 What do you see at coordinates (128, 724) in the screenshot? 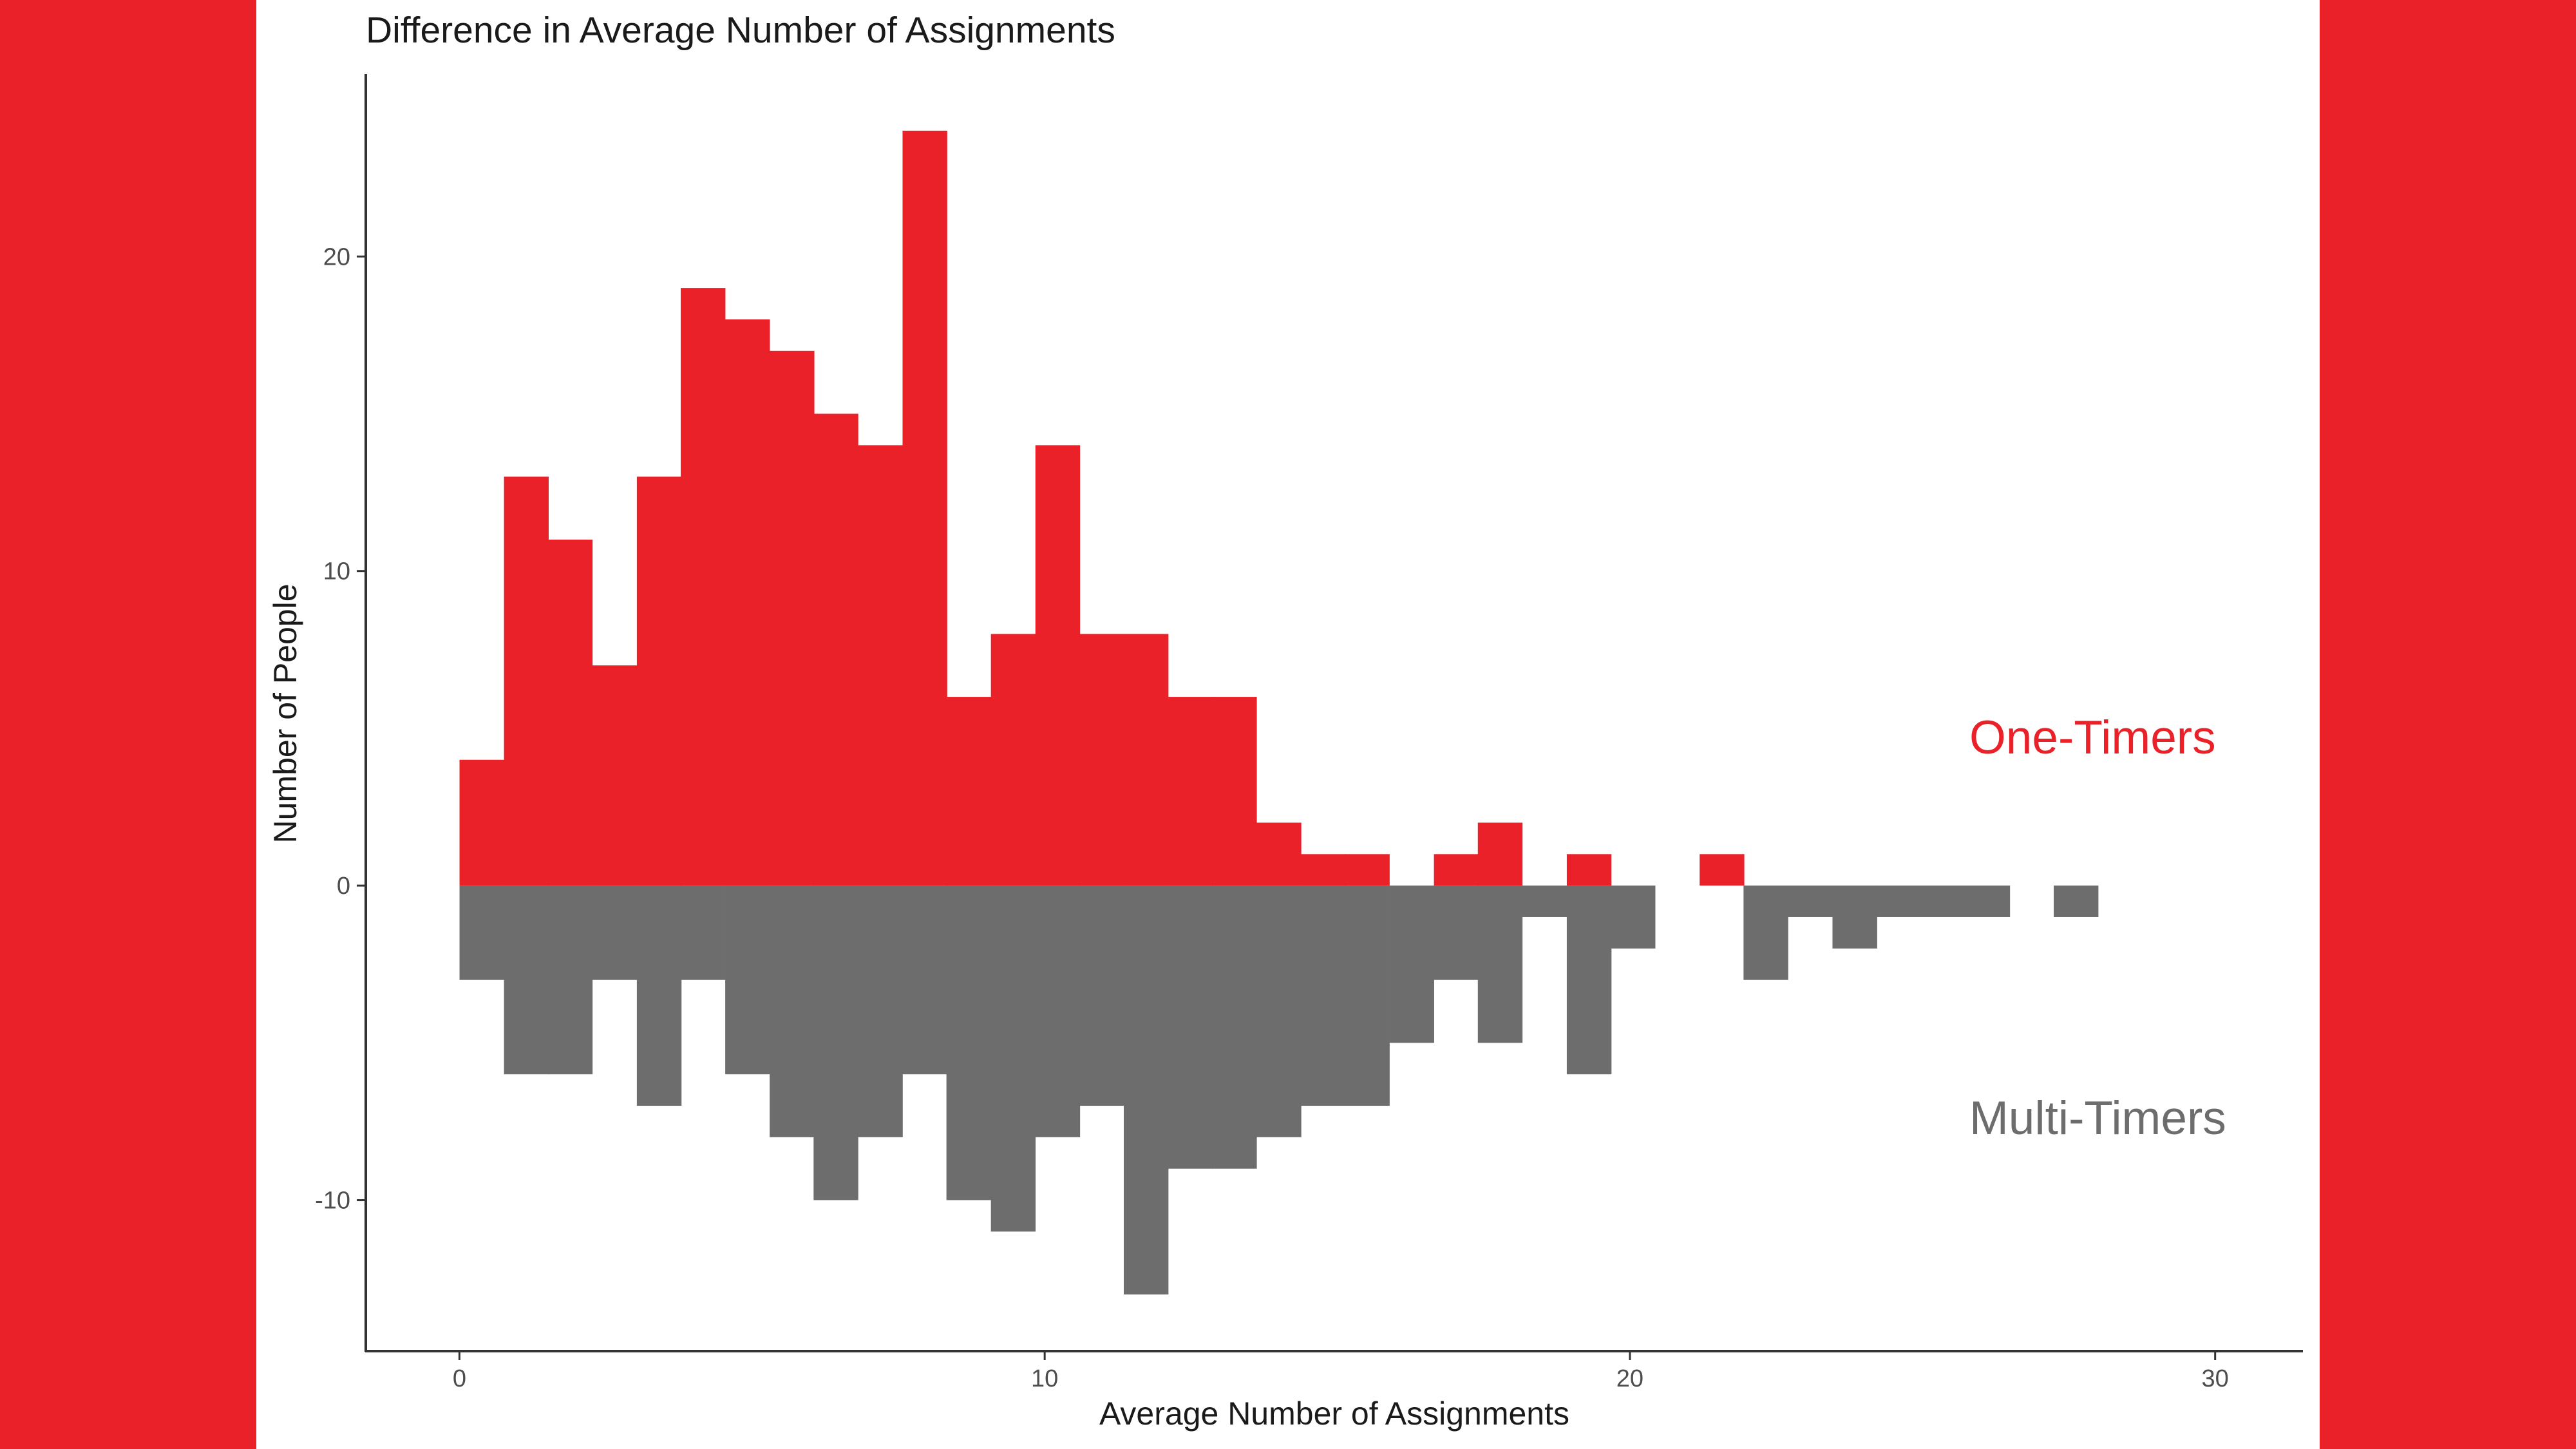
I see `left-red-bar` at bounding box center [128, 724].